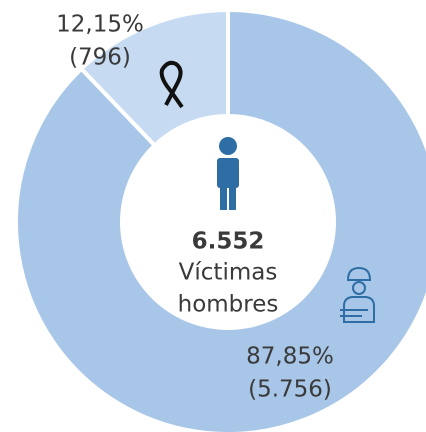  Describe the element at coordinates (171, 84) in the screenshot. I see `ribbon-icon` at that location.